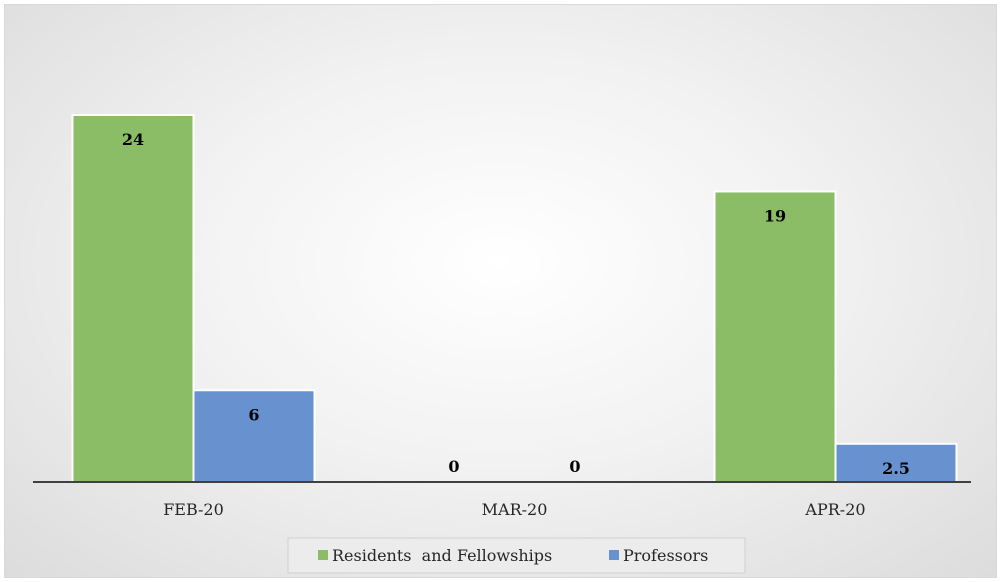  What do you see at coordinates (193, 509) in the screenshot?
I see `x-tick-label: FEB-20` at bounding box center [193, 509].